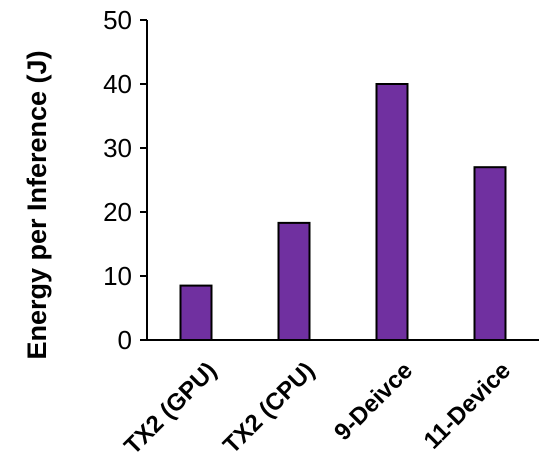 The height and width of the screenshot is (475, 539). What do you see at coordinates (392, 212) in the screenshot?
I see `bar-9-deivce` at bounding box center [392, 212].